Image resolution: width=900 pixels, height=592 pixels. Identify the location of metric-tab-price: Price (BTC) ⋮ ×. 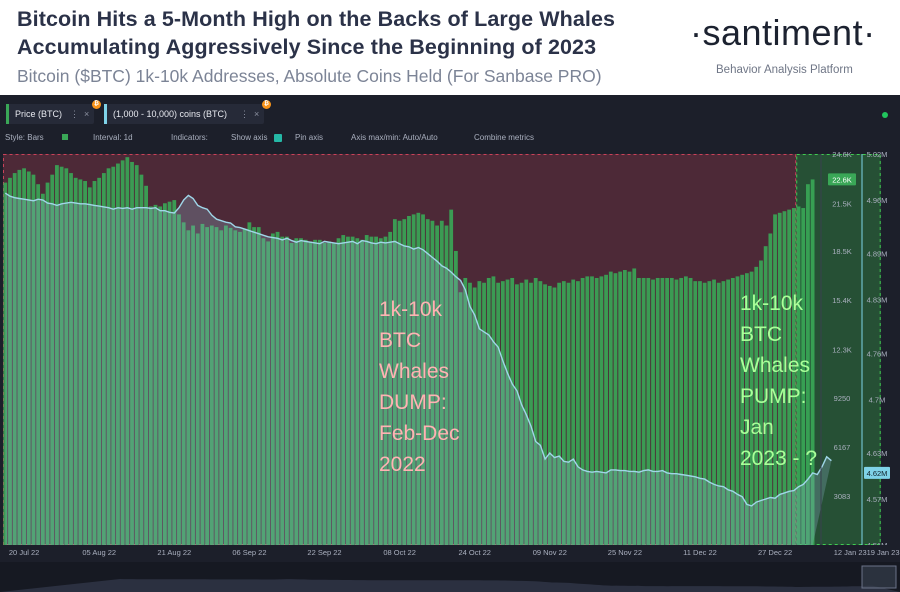
(50, 114).